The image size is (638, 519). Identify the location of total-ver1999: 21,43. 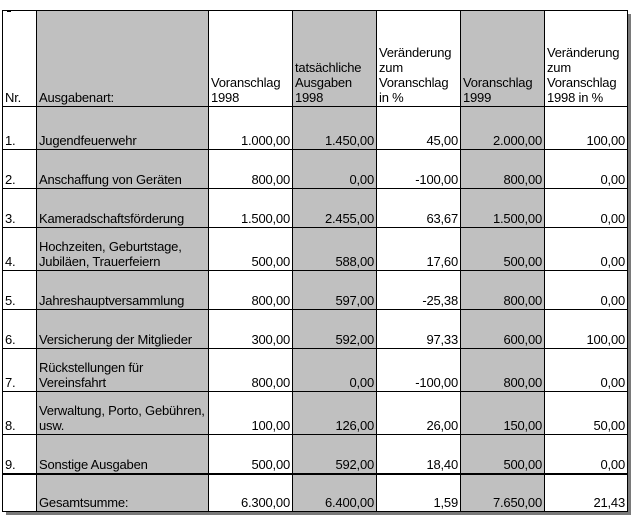
(586, 492).